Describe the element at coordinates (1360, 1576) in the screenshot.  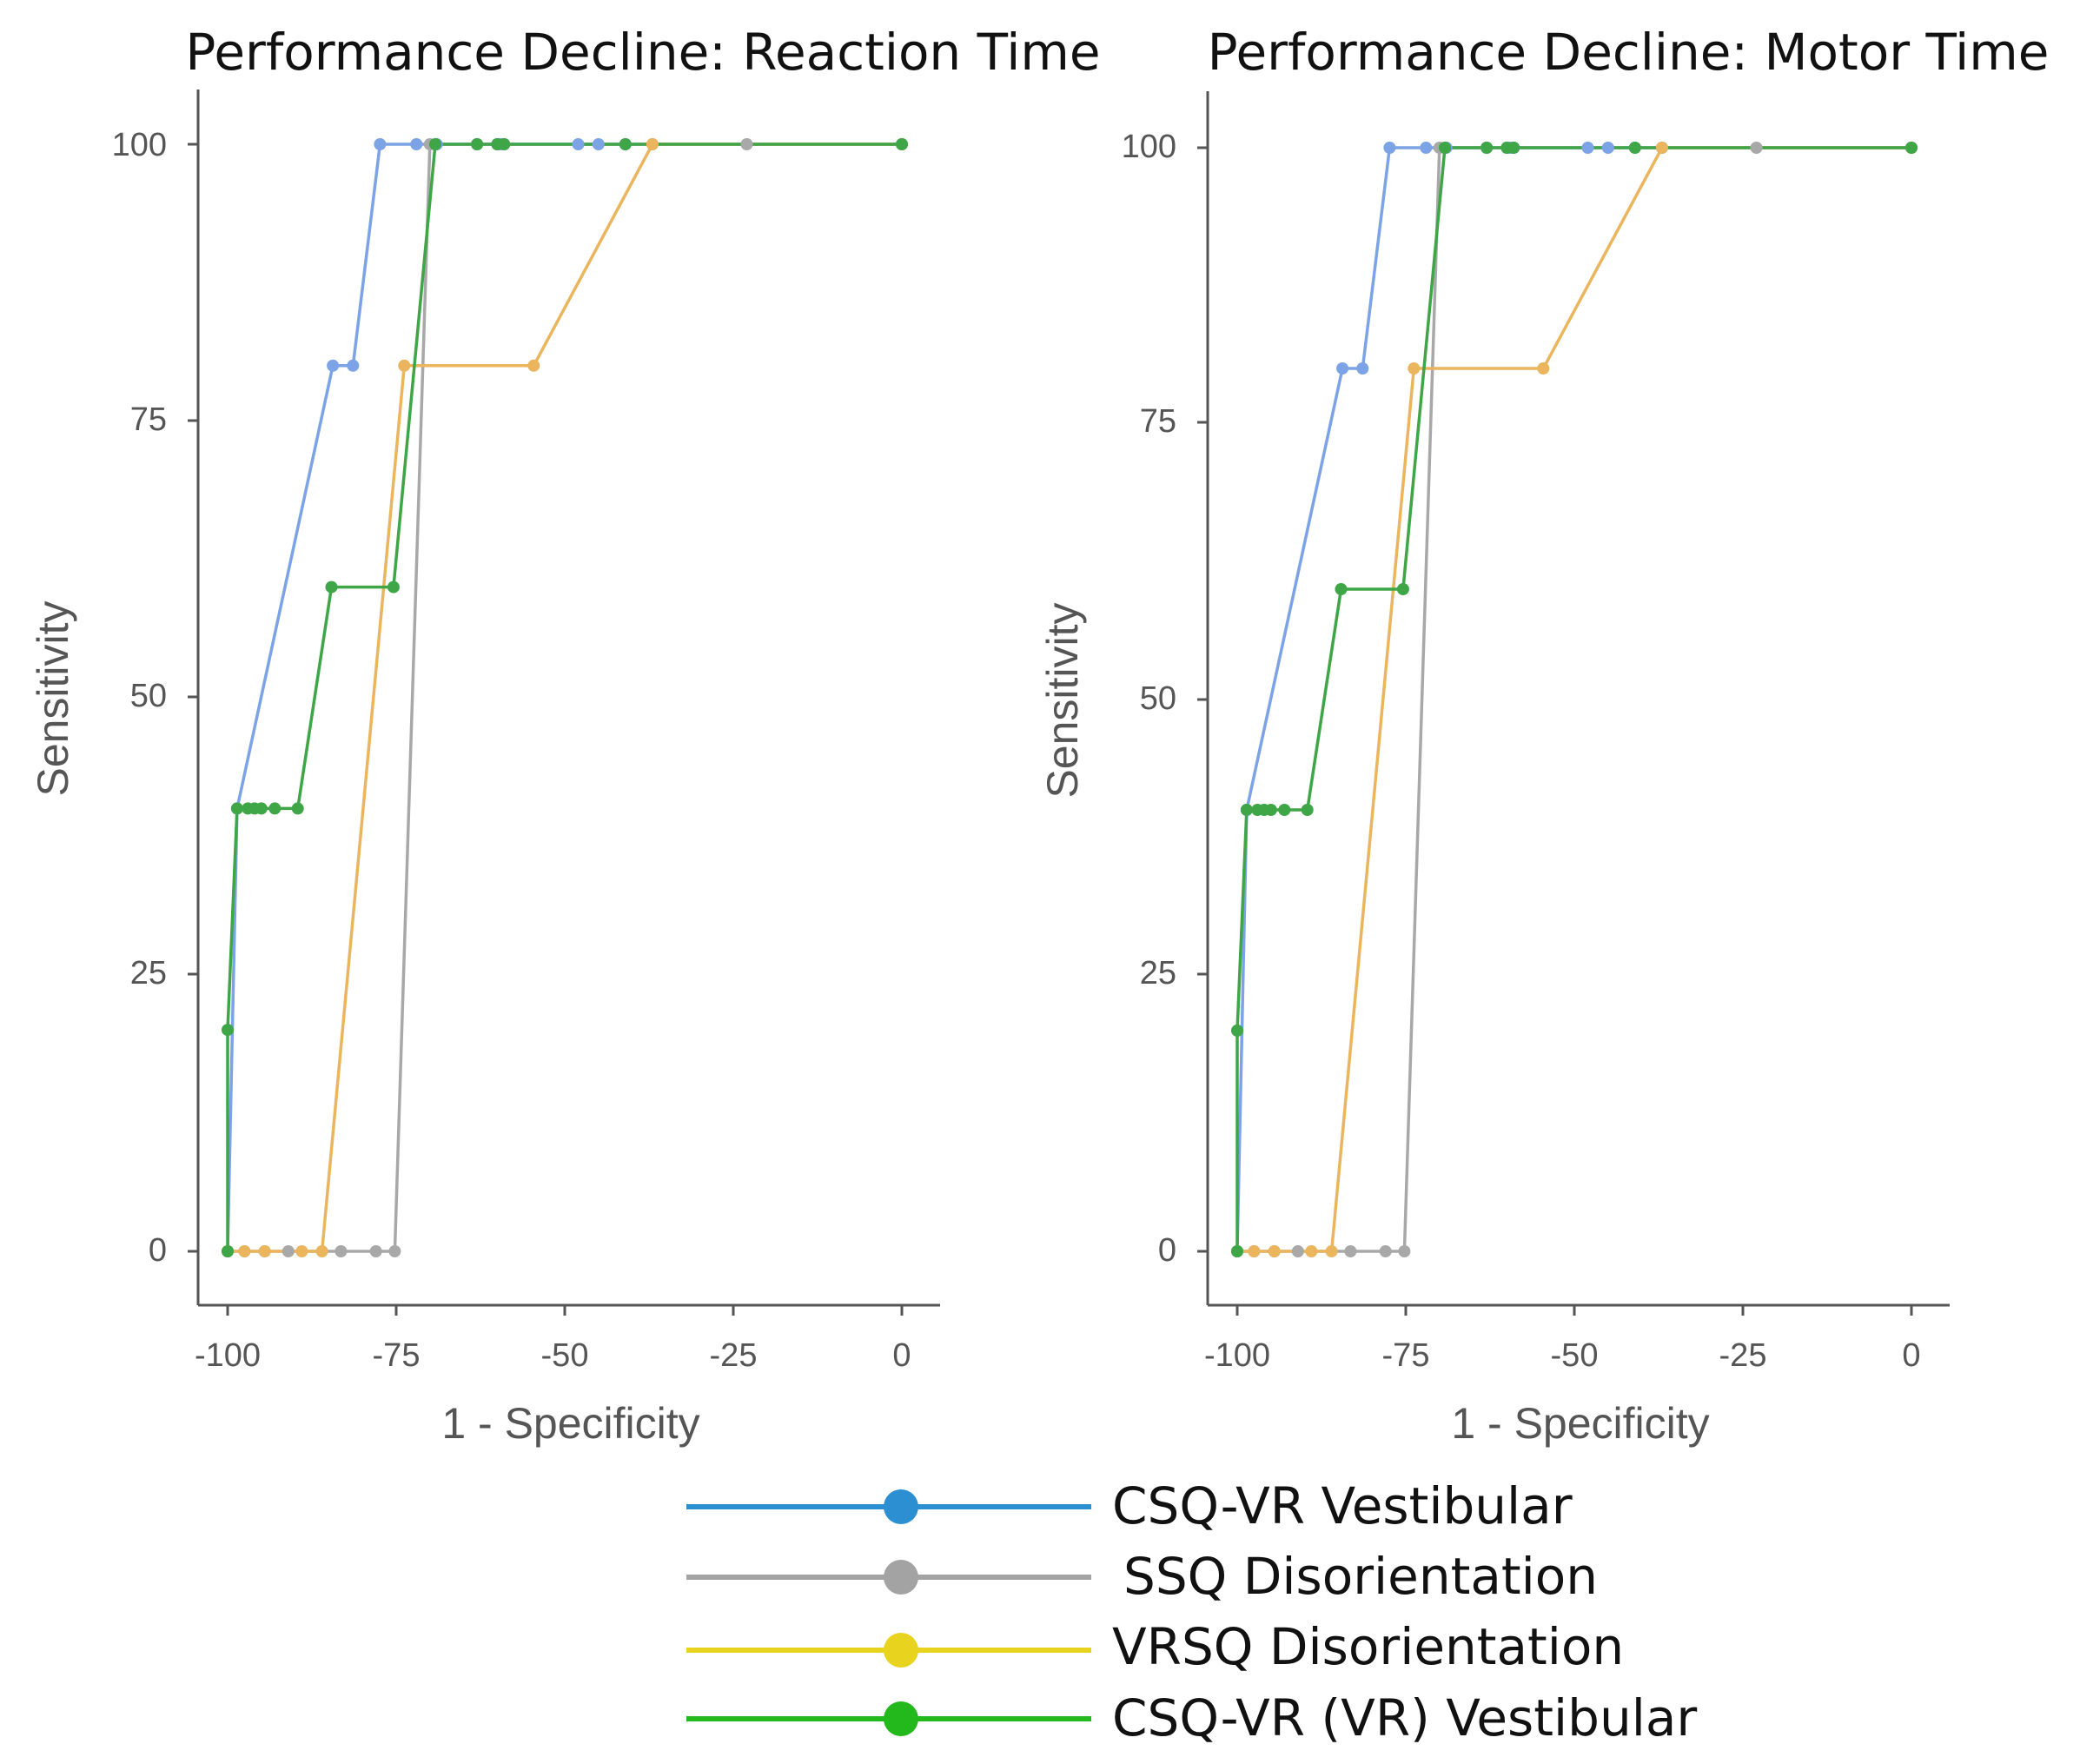
I see `legend-label: SSQ Disorientation` at that location.